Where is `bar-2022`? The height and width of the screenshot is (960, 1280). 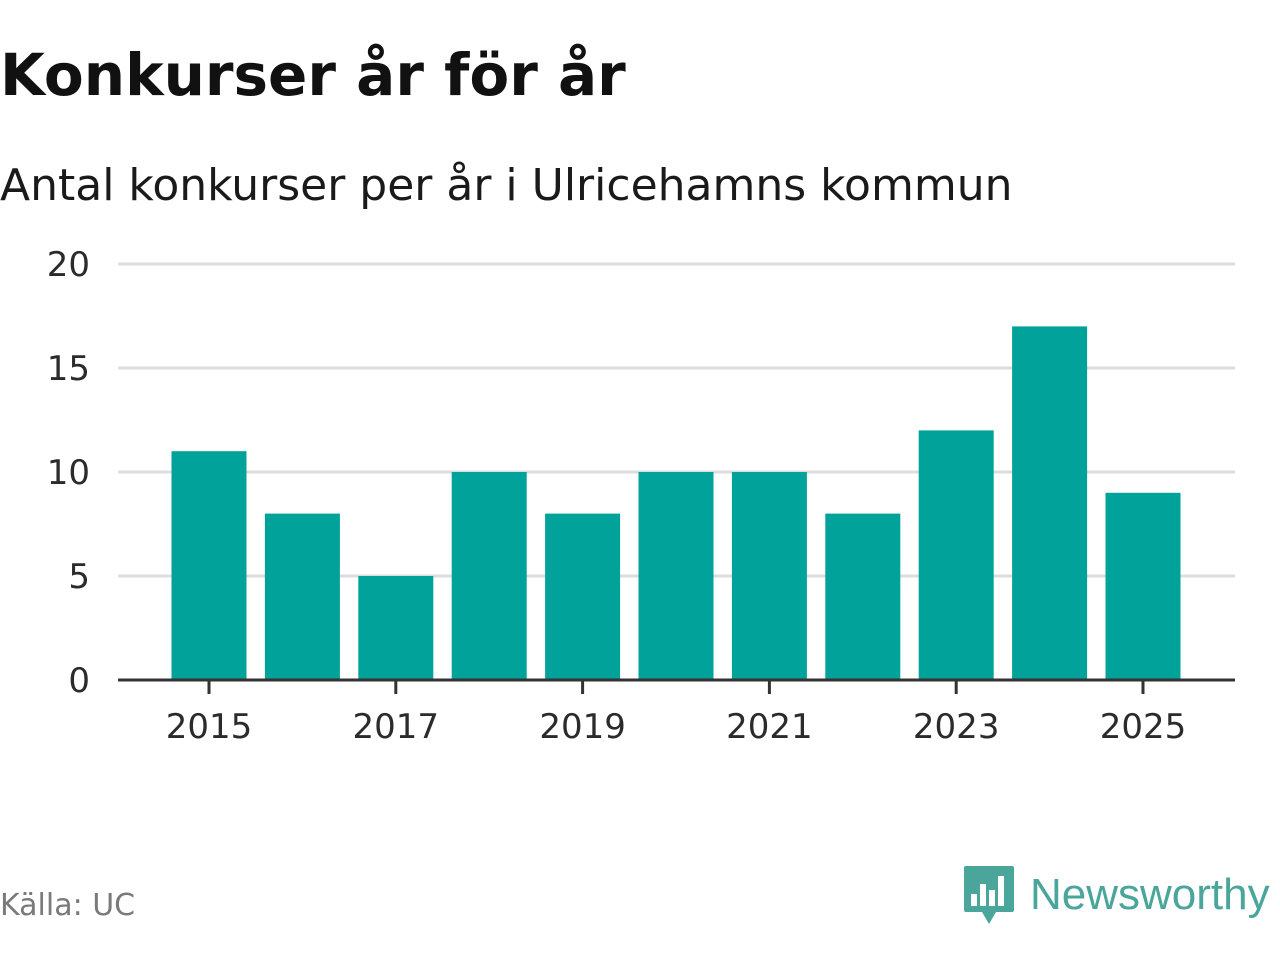 bar-2022 is located at coordinates (863, 596).